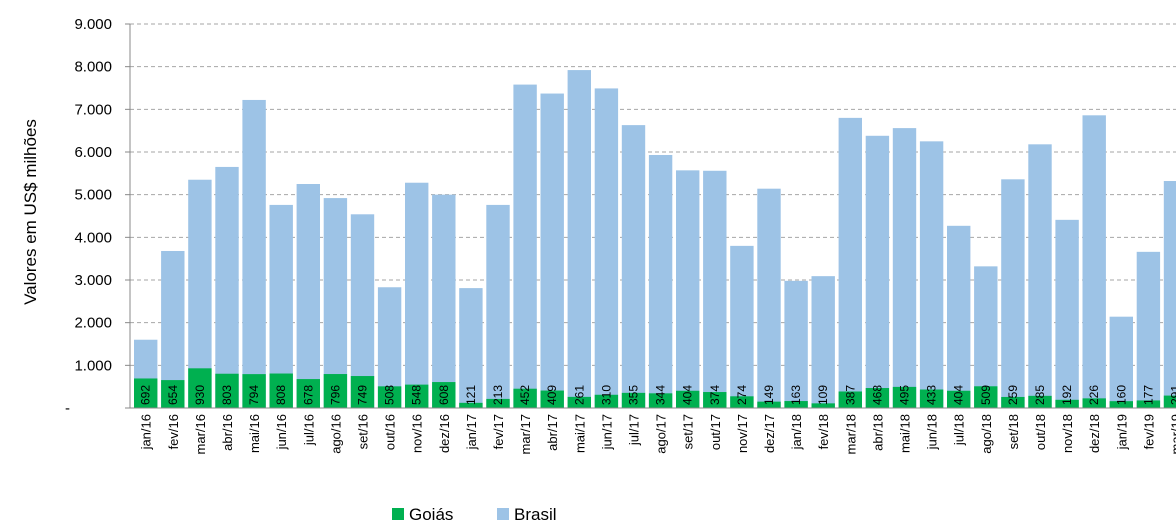 The height and width of the screenshot is (527, 1176). Describe the element at coordinates (742, 433) in the screenshot. I see `x-tick-label: nov/17` at that location.